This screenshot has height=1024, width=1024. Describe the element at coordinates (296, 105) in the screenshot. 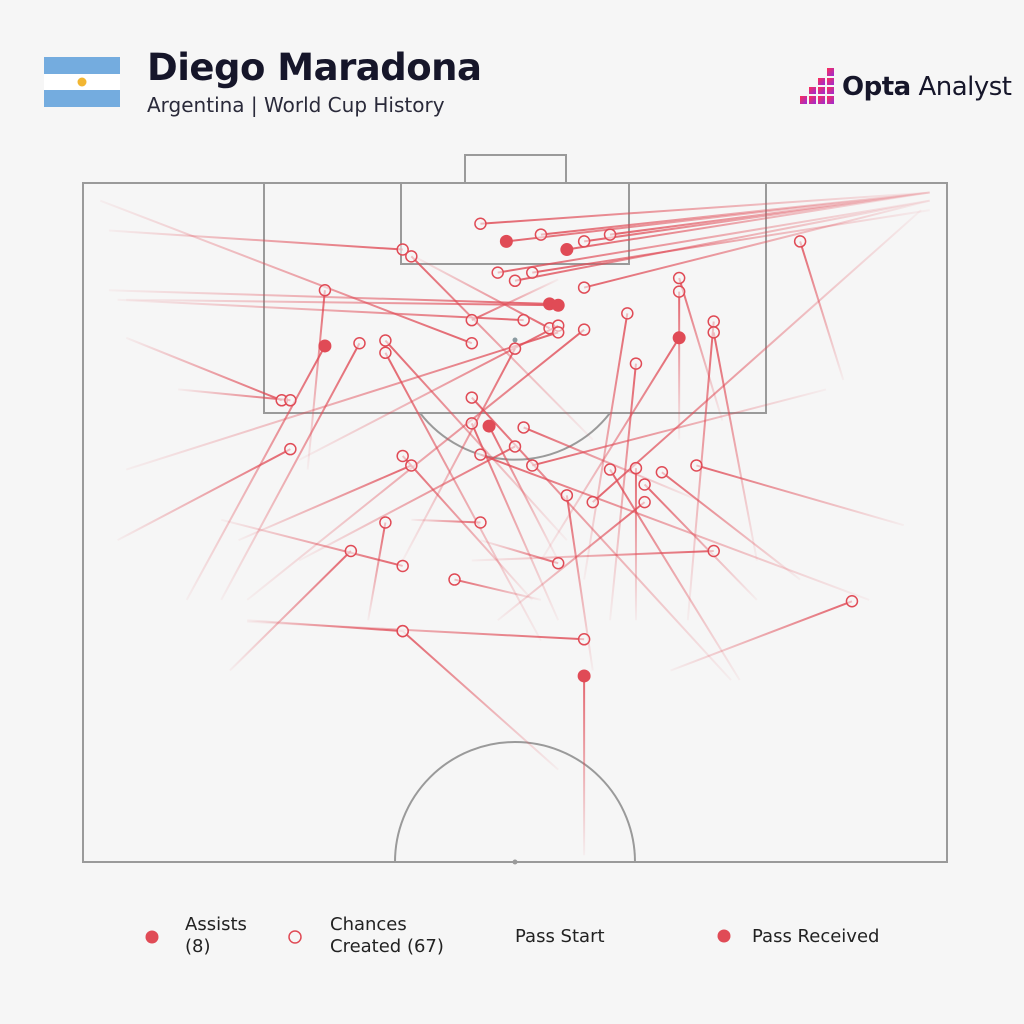

I see `page-subtitle: Argentina | World Cup History` at that location.